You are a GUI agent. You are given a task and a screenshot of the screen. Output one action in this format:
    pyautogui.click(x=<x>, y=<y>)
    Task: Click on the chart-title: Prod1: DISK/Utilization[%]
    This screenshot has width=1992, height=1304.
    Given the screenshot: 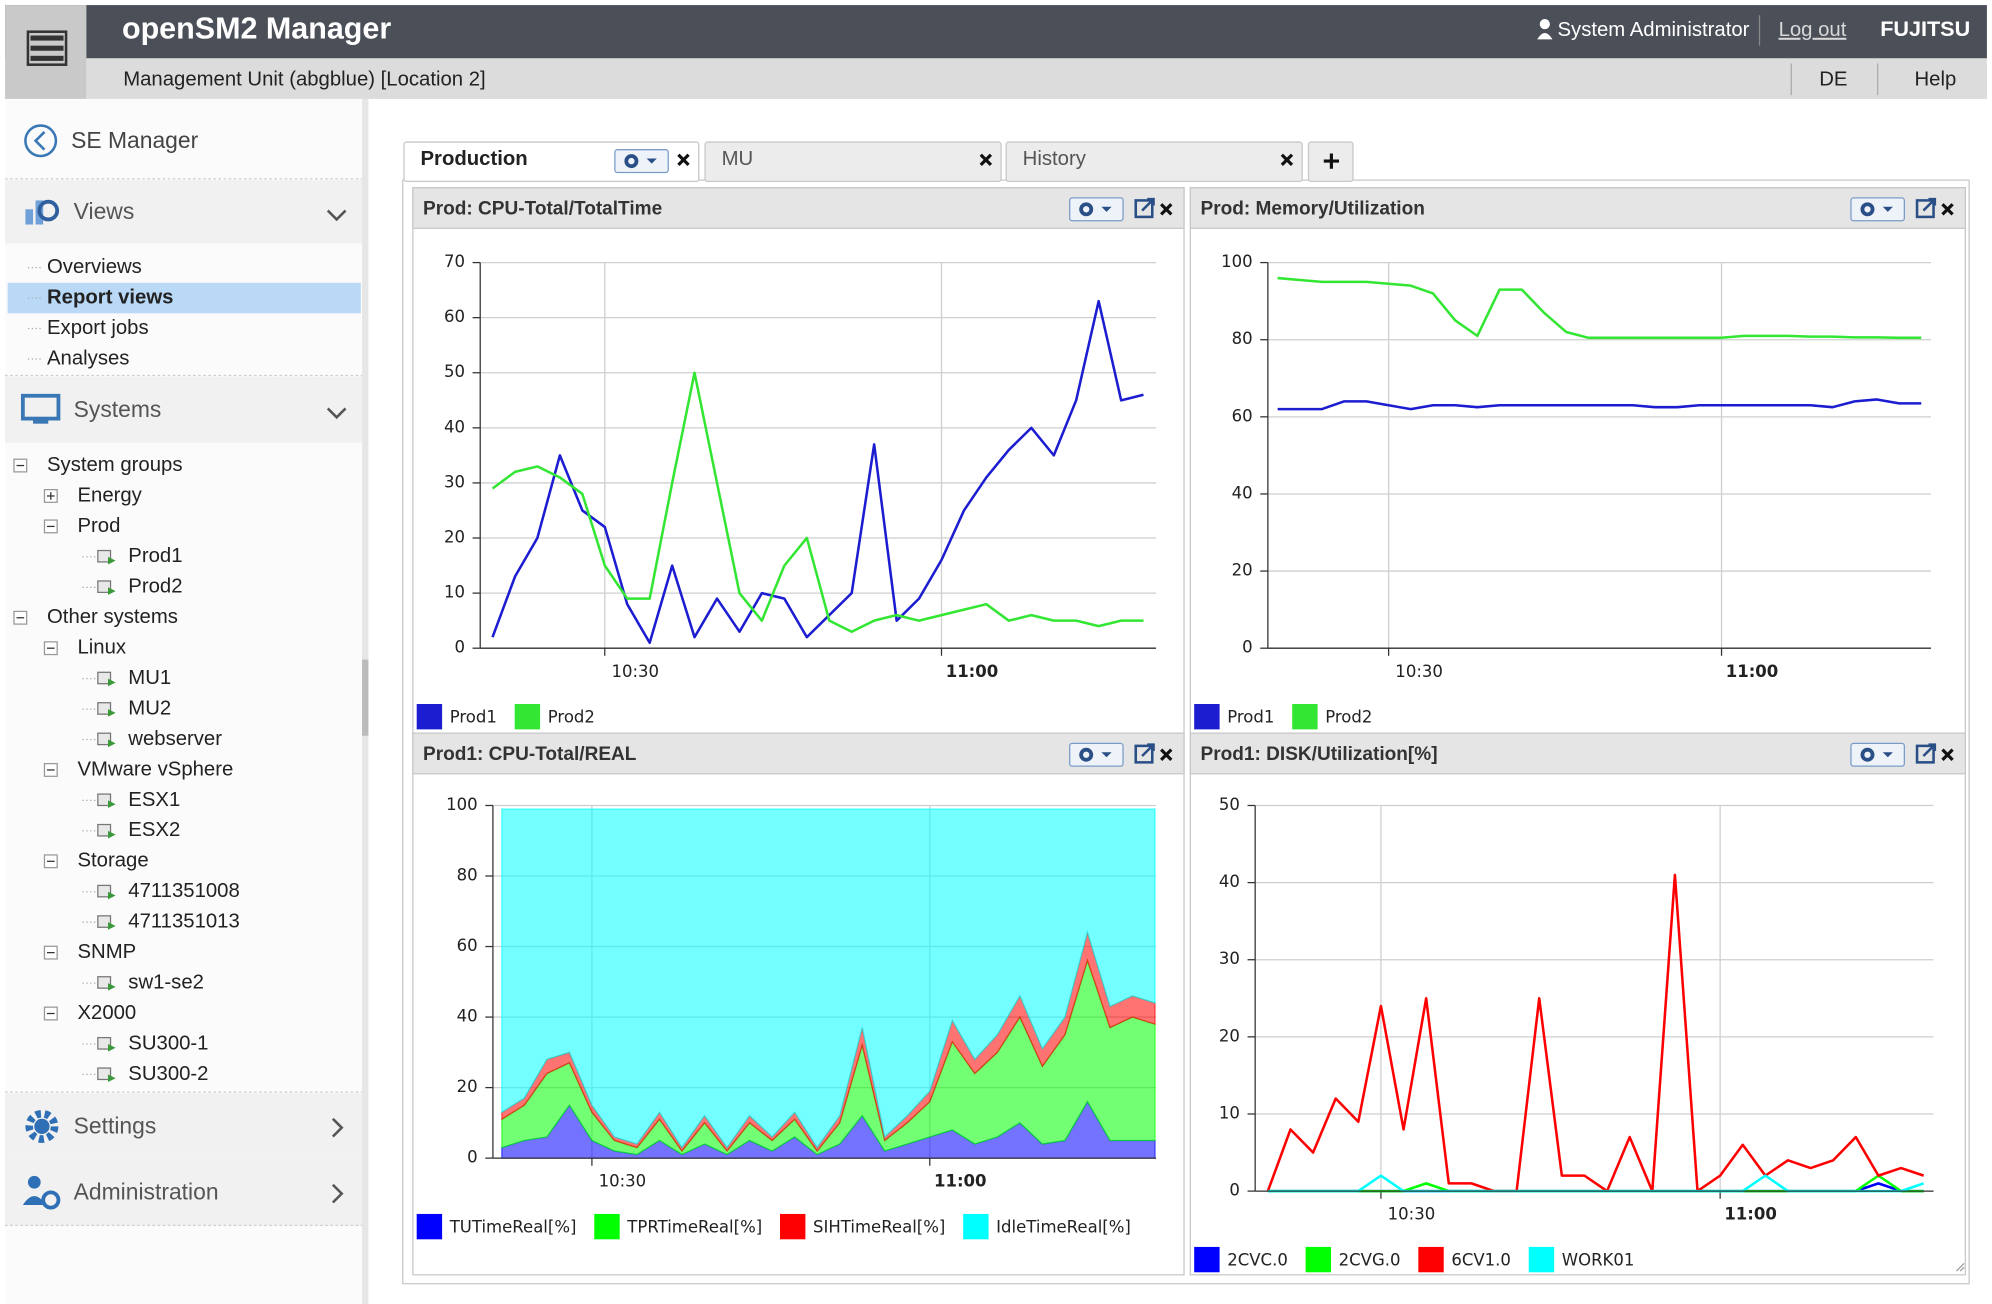 What is the action you would take?
    pyautogui.click(x=1319, y=754)
    